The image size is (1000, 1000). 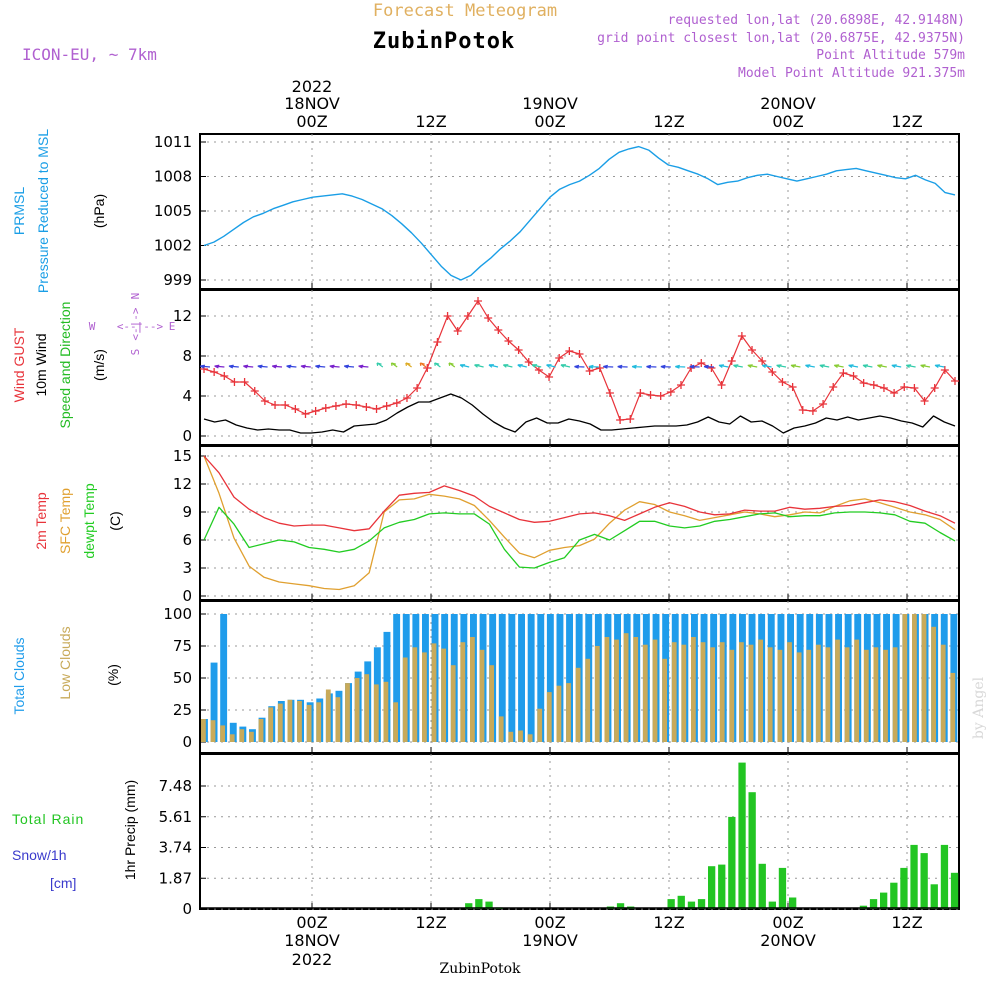 I want to click on ytick-label-1-4: 1002, so click(x=173, y=246).